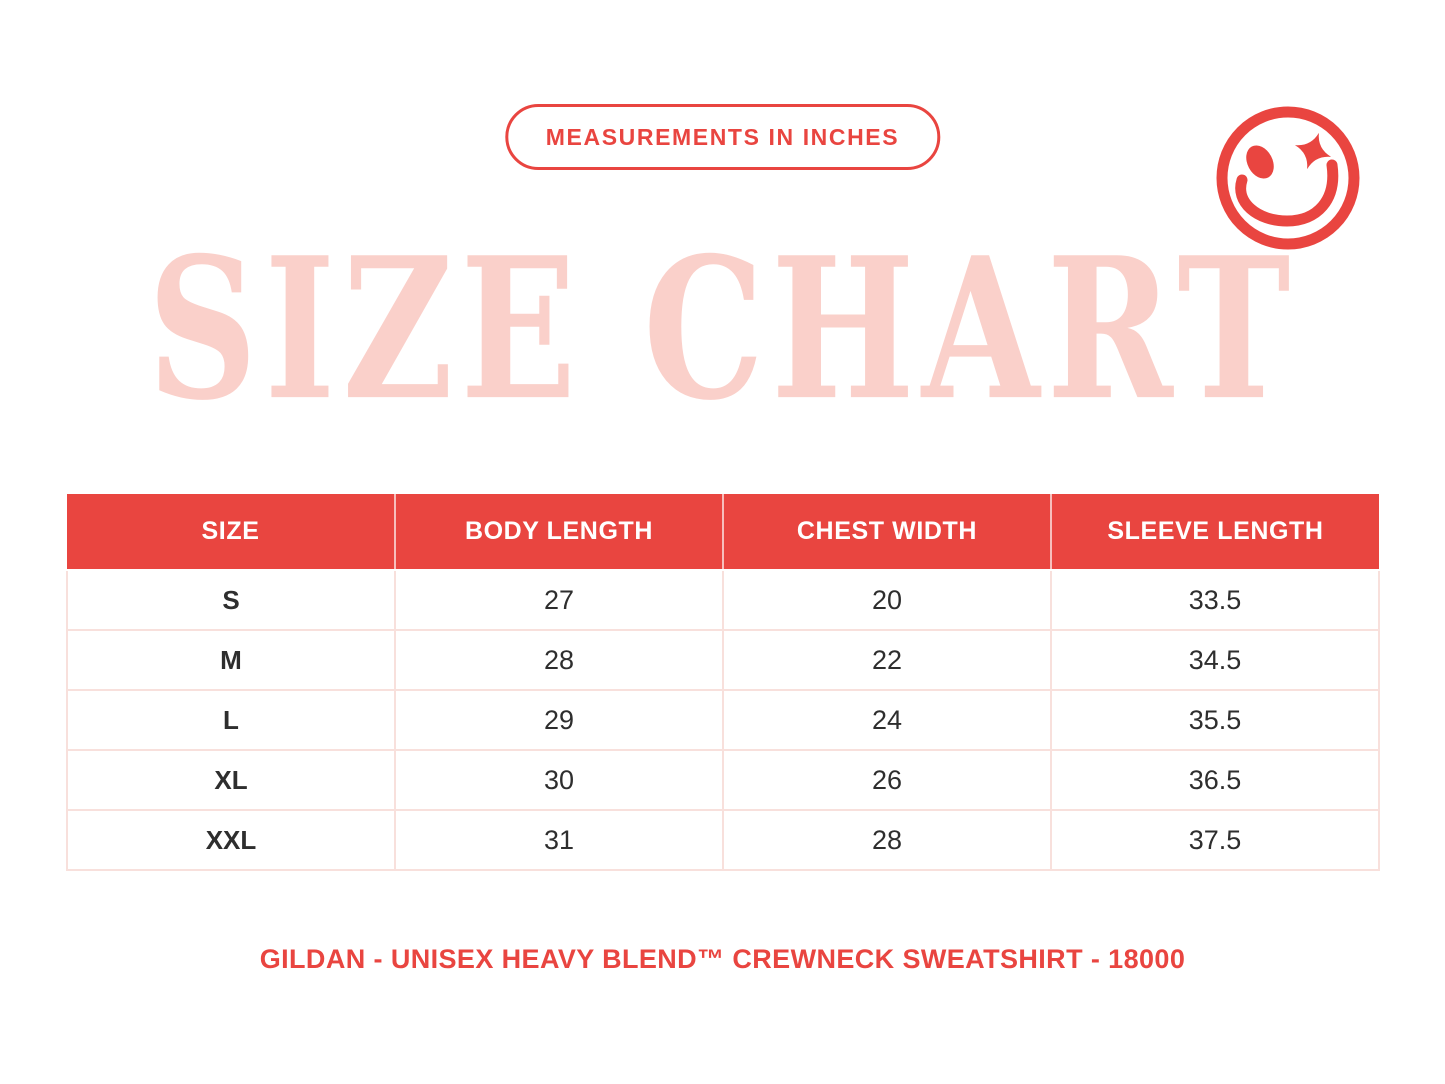 Image resolution: width=1445 pixels, height=1084 pixels. I want to click on body-length-value: 28, so click(559, 660).